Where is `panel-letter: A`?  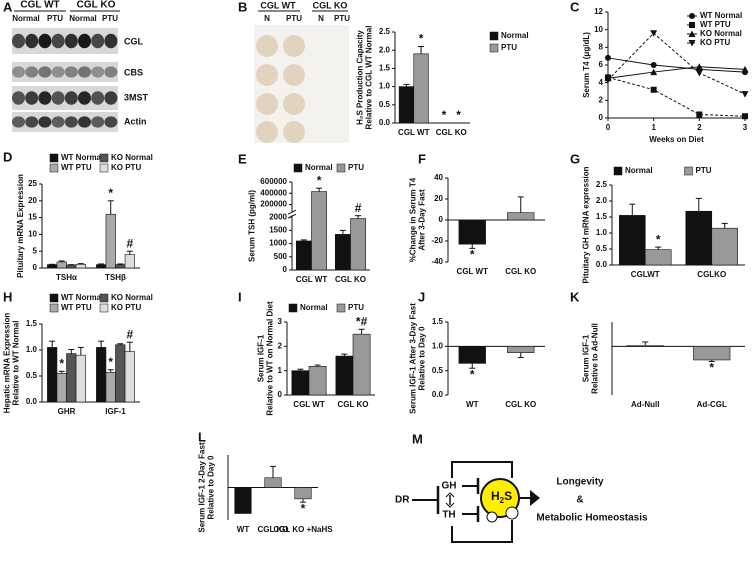 panel-letter: A is located at coordinates (8, 7).